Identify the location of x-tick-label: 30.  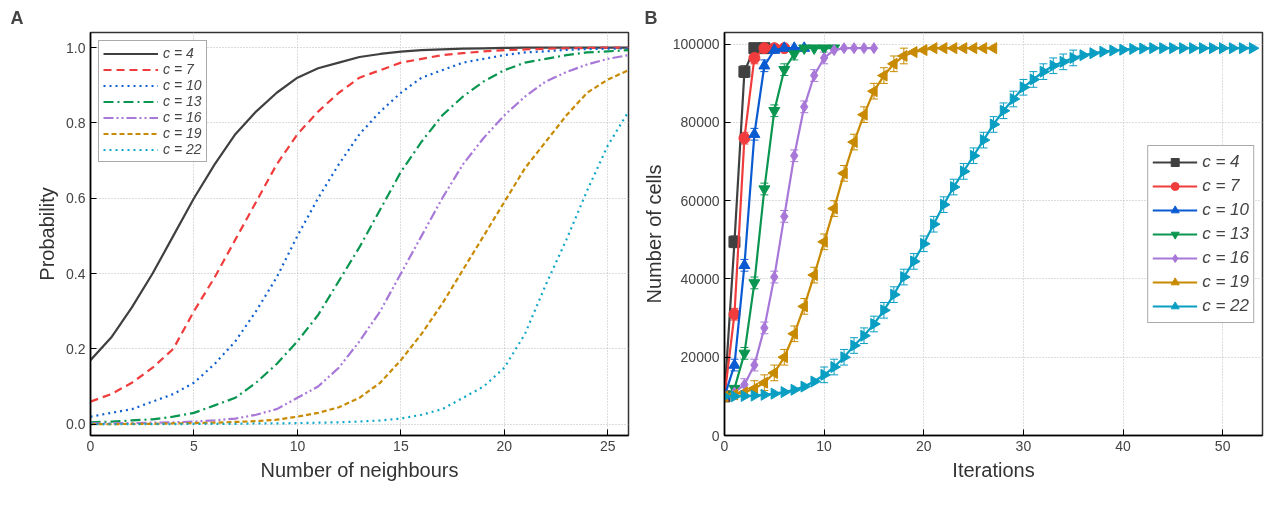
(1023, 445).